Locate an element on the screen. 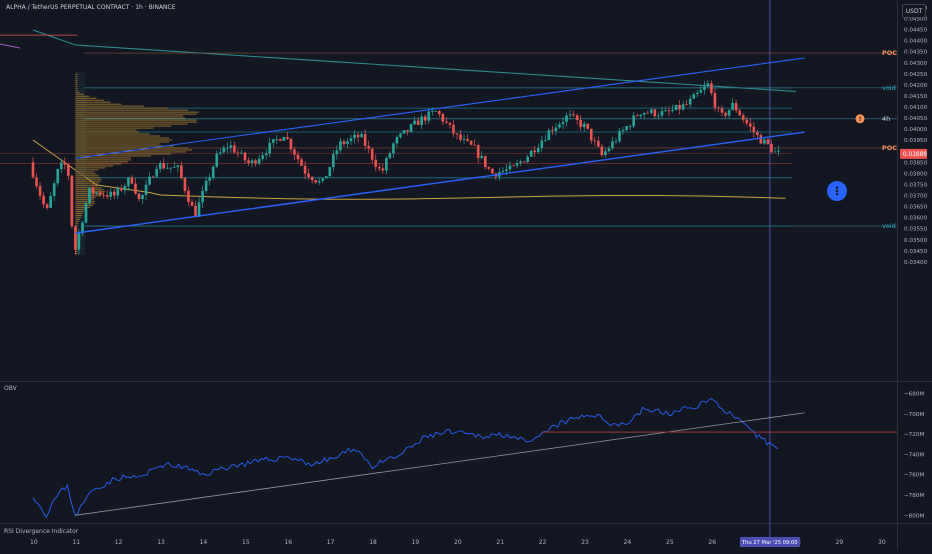 The width and height of the screenshot is (932, 554). time-tick-label: 30 is located at coordinates (882, 542).